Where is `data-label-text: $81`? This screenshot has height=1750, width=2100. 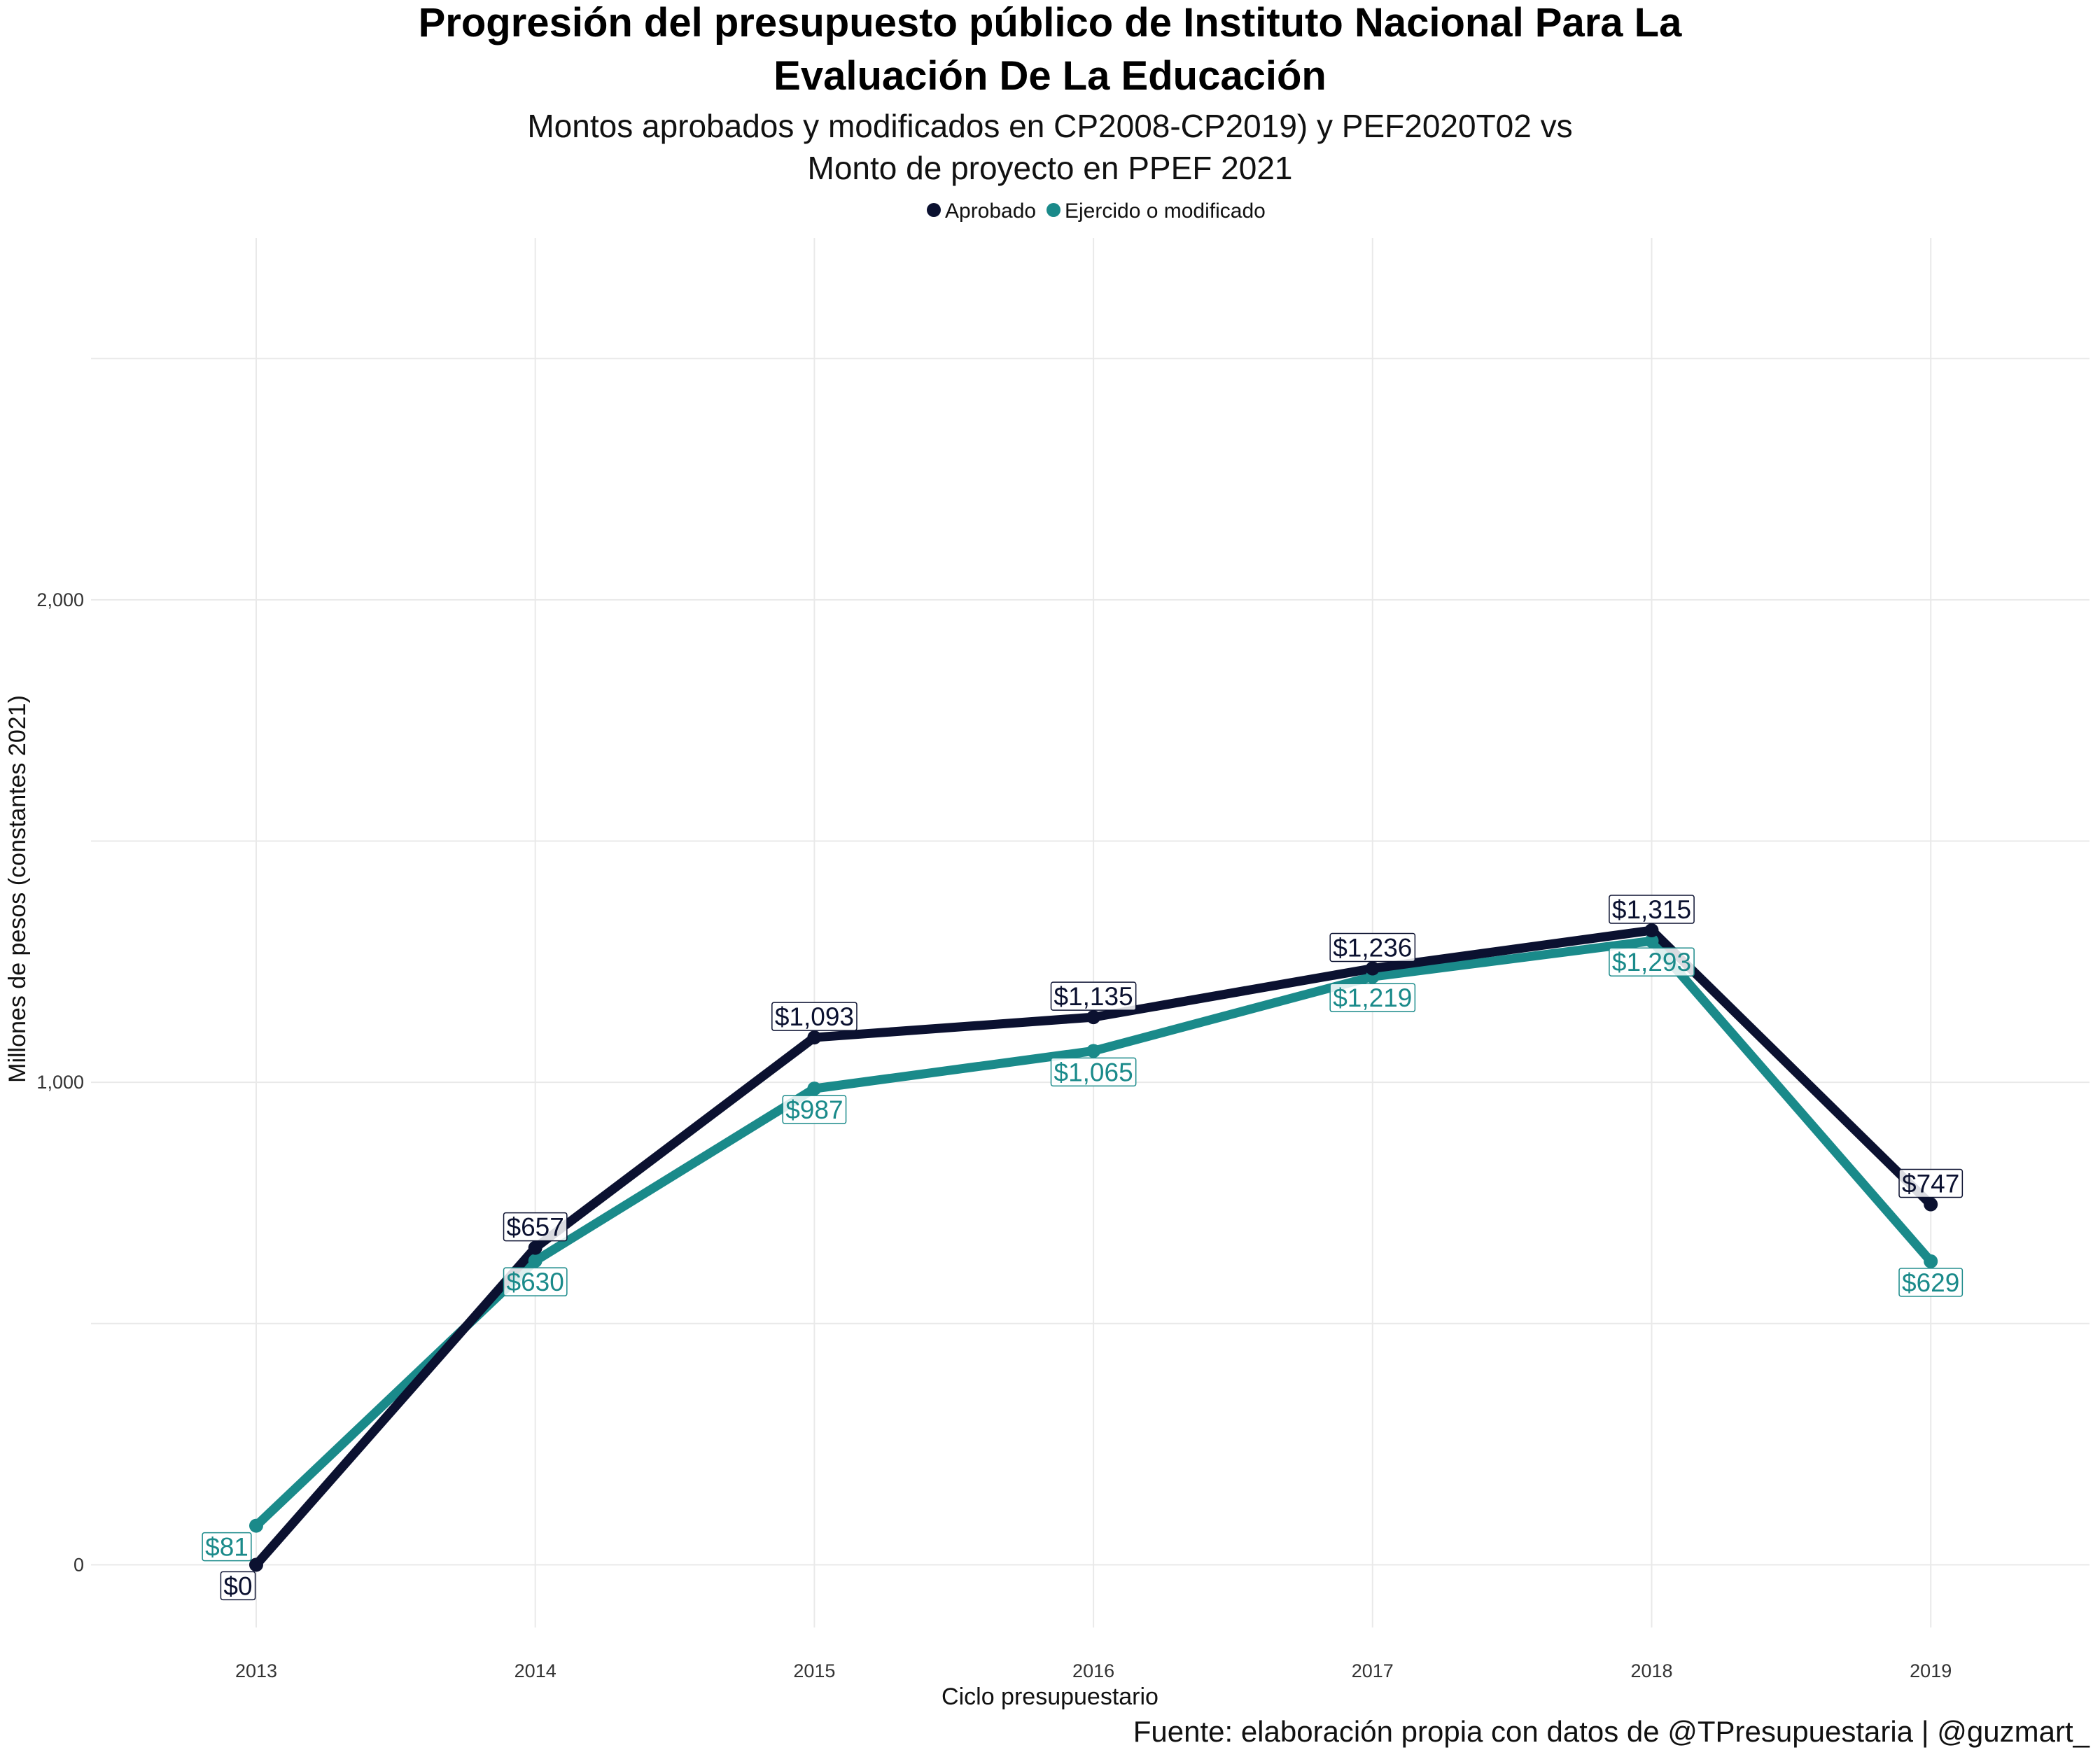 data-label-text: $81 is located at coordinates (226, 1547).